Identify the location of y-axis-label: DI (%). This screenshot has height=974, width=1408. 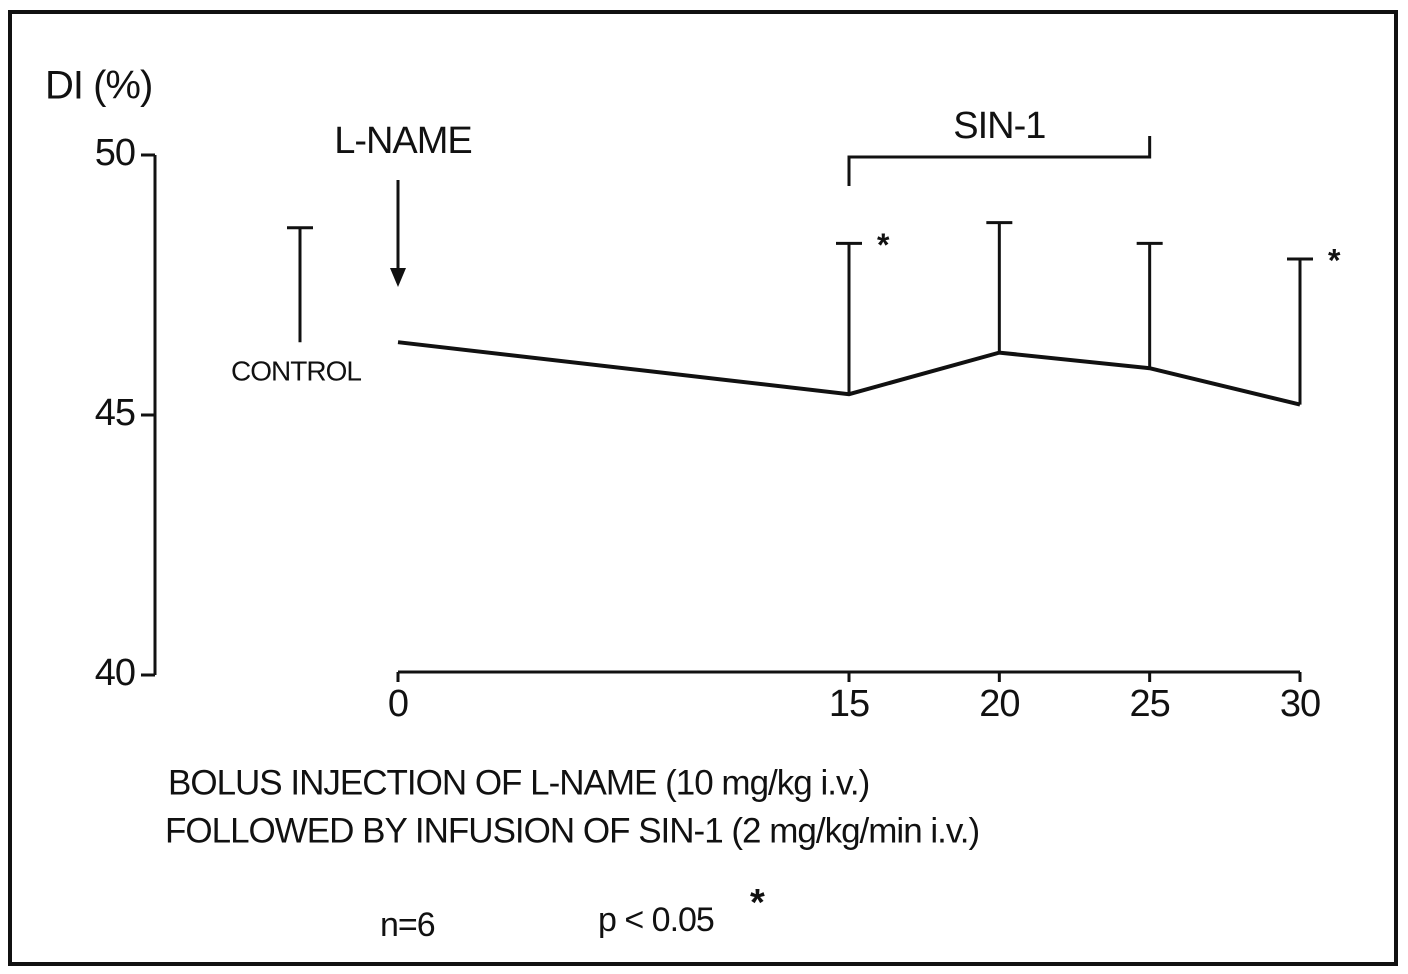
(98, 86).